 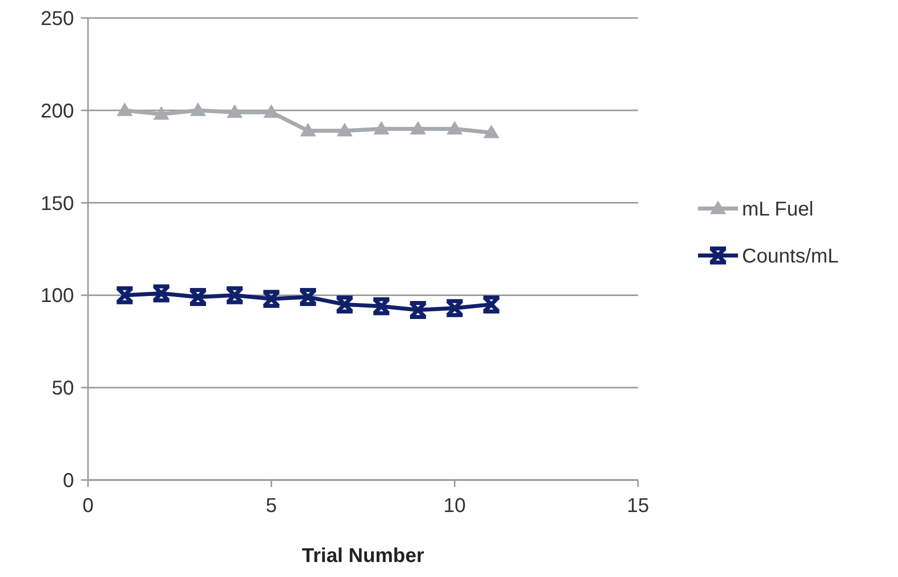 I want to click on y-tick-label: 250, so click(x=57, y=19).